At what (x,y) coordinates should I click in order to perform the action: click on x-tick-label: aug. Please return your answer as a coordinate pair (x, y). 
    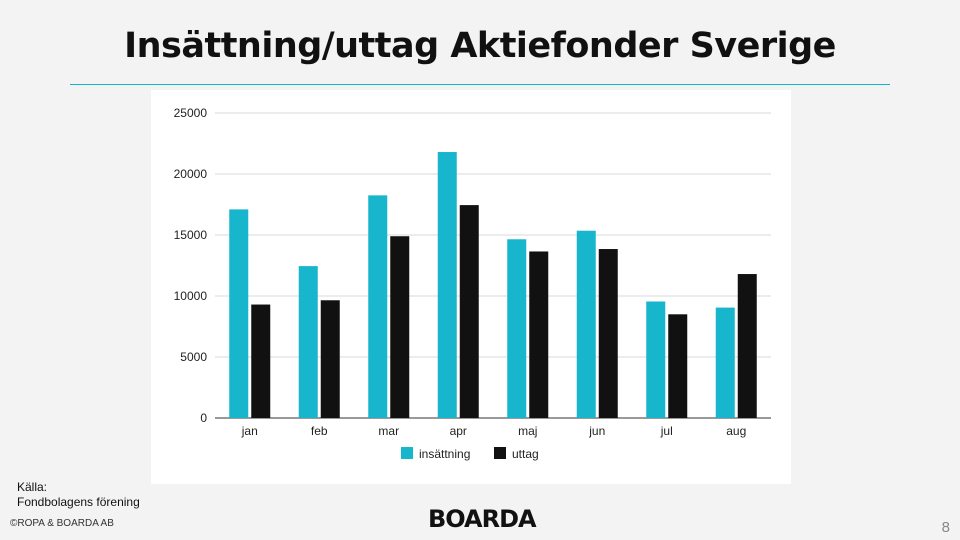
    Looking at the image, I should click on (736, 431).